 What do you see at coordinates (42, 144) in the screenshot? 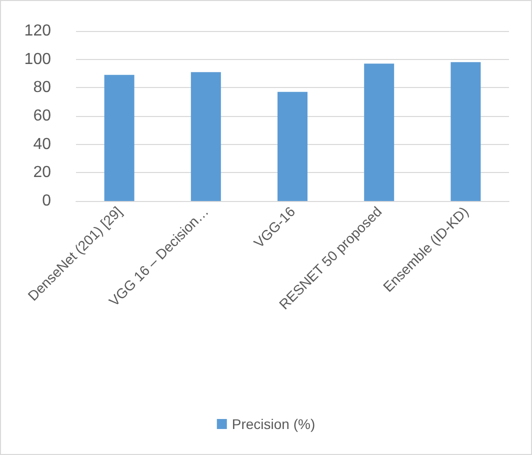
I see `y-tick-label: 40` at bounding box center [42, 144].